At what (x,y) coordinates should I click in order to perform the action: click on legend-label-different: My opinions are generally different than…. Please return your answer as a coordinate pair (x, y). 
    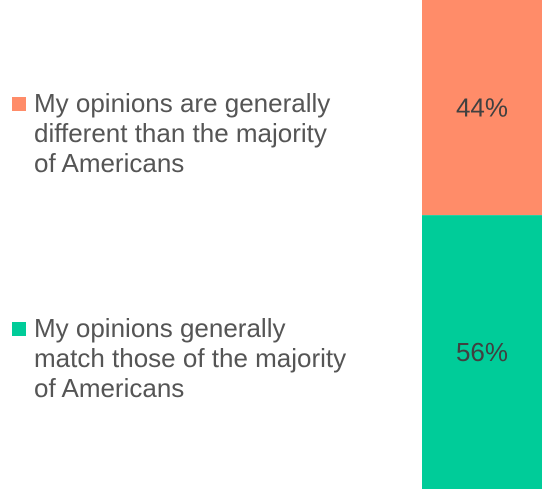
    Looking at the image, I should click on (182, 133).